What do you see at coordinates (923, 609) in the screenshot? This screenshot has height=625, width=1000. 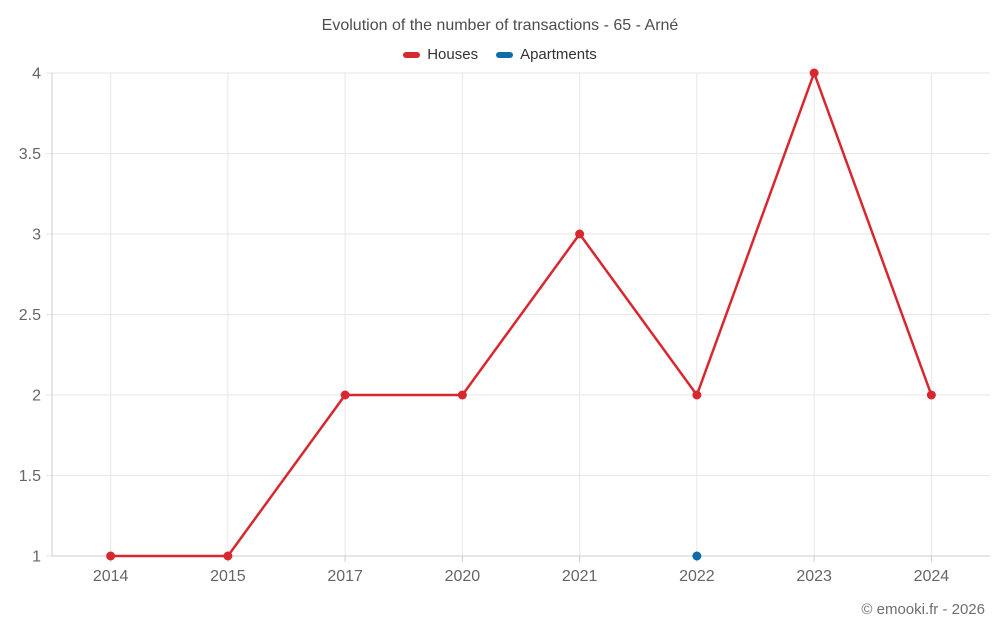 I see `footer-credit: © emooki.fr - 2026` at bounding box center [923, 609].